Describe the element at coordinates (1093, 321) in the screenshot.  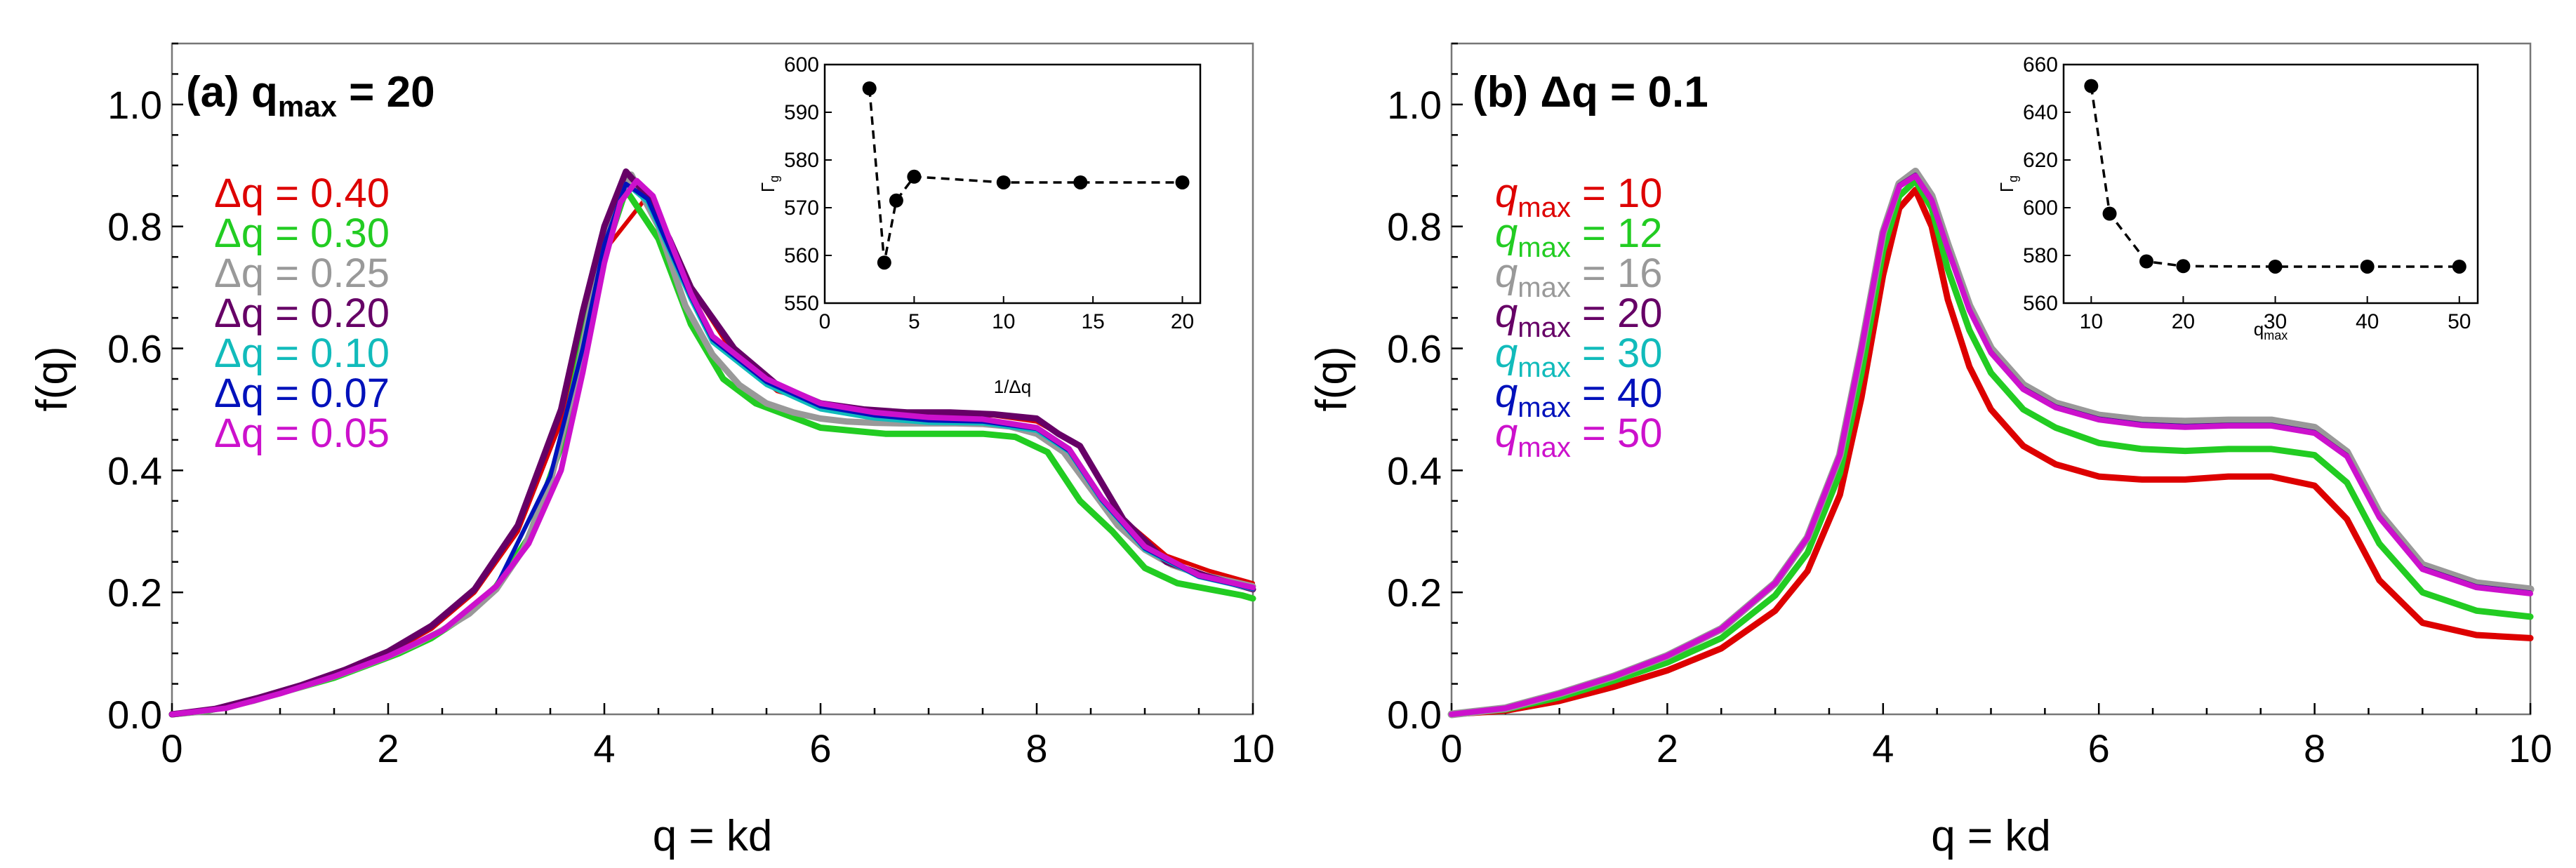
I see `inset-x-tick-label: 15` at that location.